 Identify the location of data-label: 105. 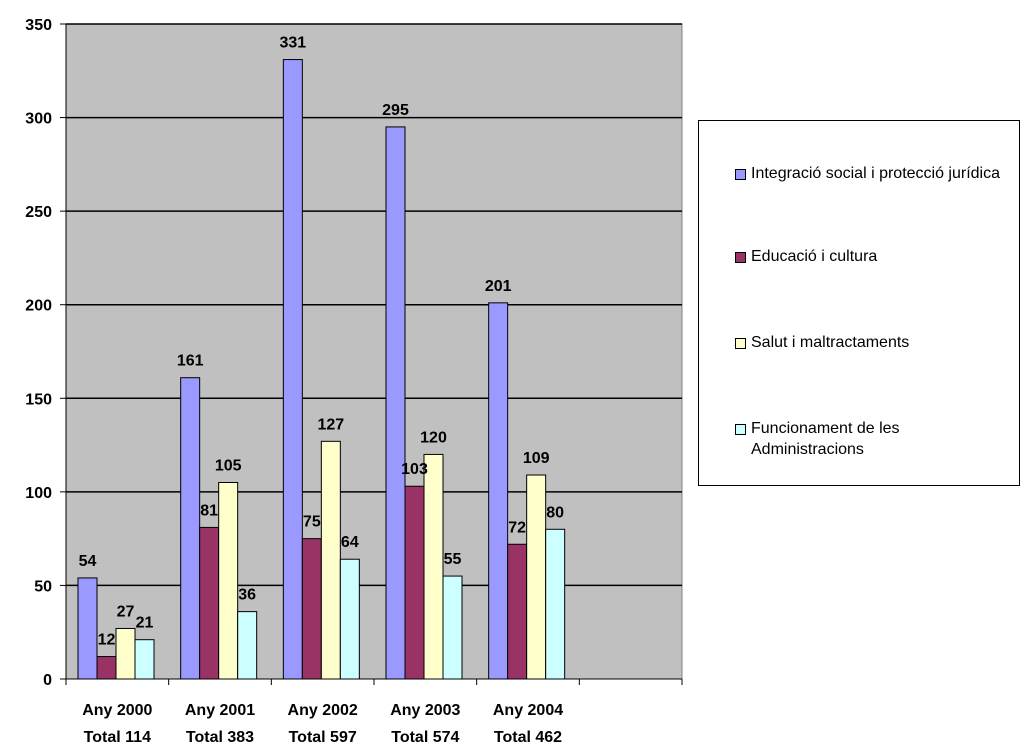
(228, 466).